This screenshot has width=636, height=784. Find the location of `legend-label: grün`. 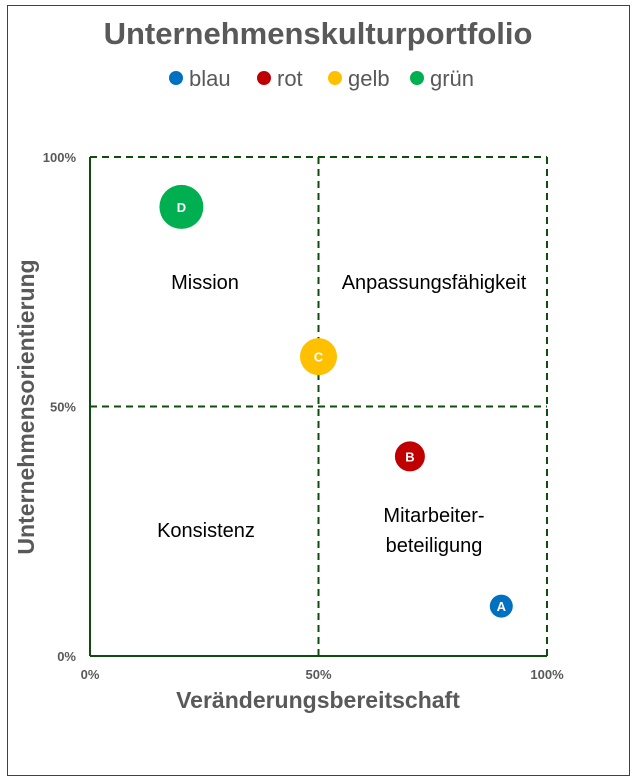

legend-label: grün is located at coordinates (452, 78).